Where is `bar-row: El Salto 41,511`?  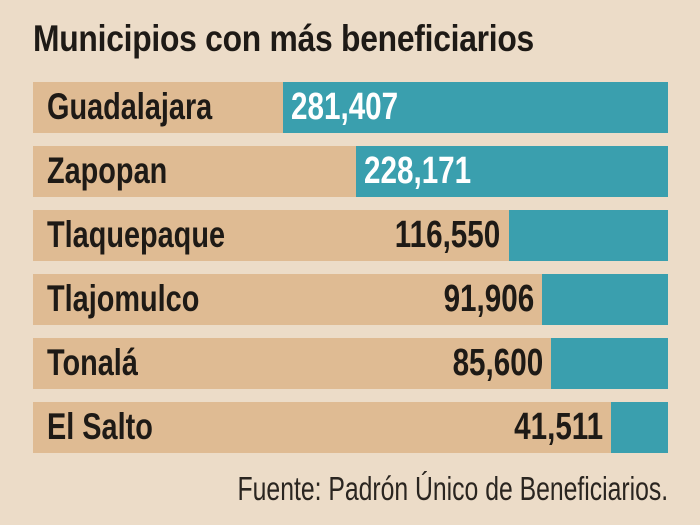
bar-row: El Salto 41,511 is located at coordinates (350, 427).